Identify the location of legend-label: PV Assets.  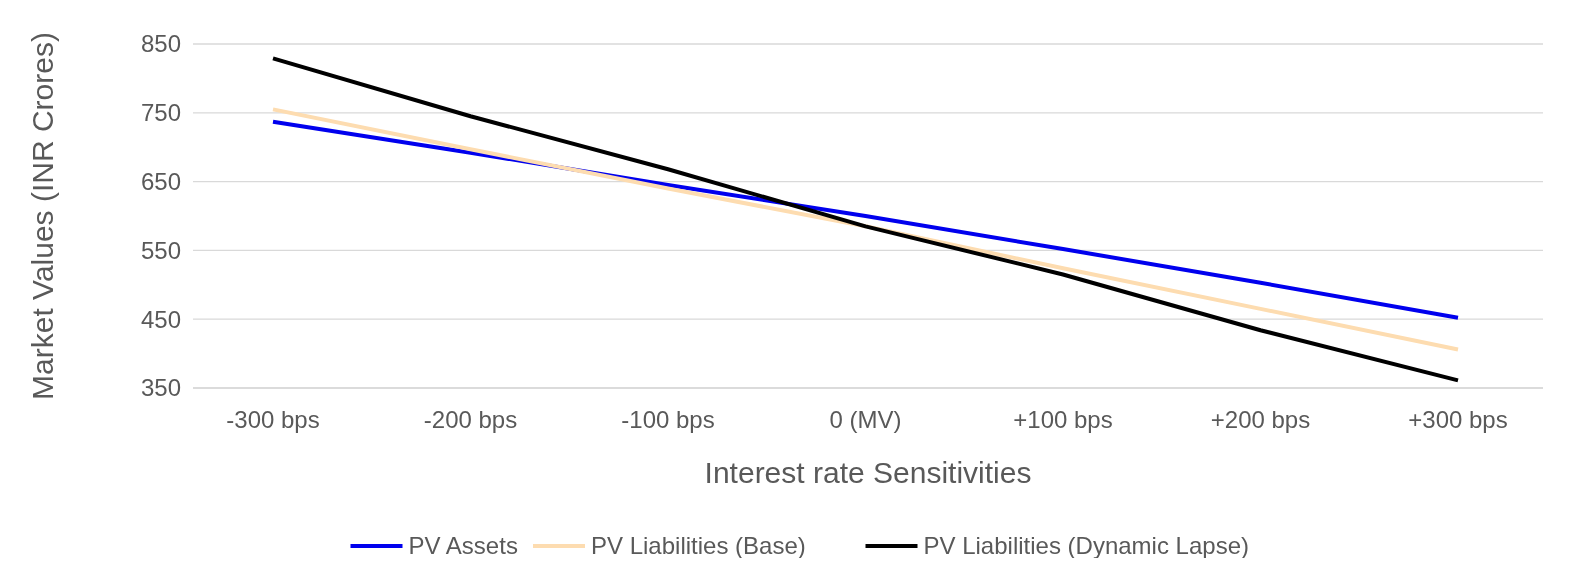
(463, 546).